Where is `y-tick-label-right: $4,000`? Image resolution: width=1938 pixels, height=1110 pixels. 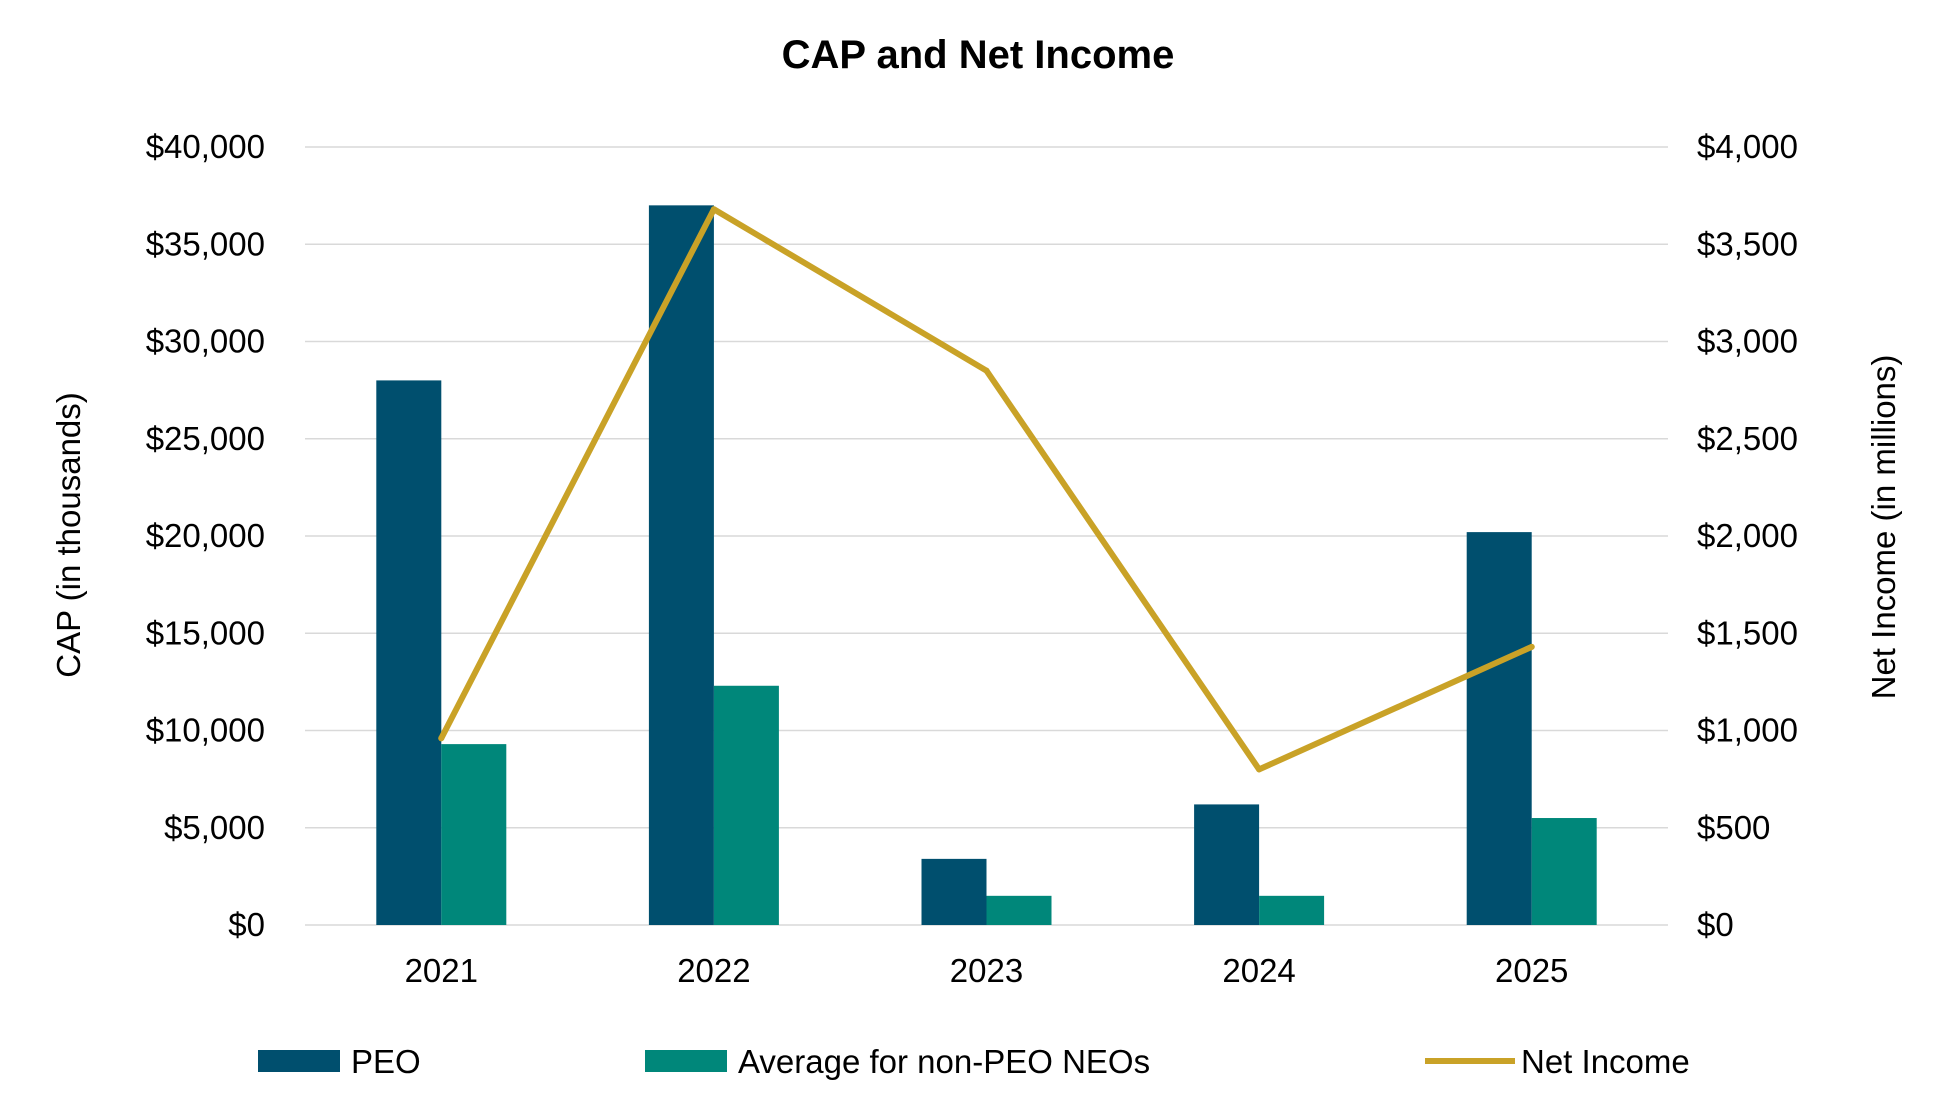
y-tick-label-right: $4,000 is located at coordinates (1747, 146).